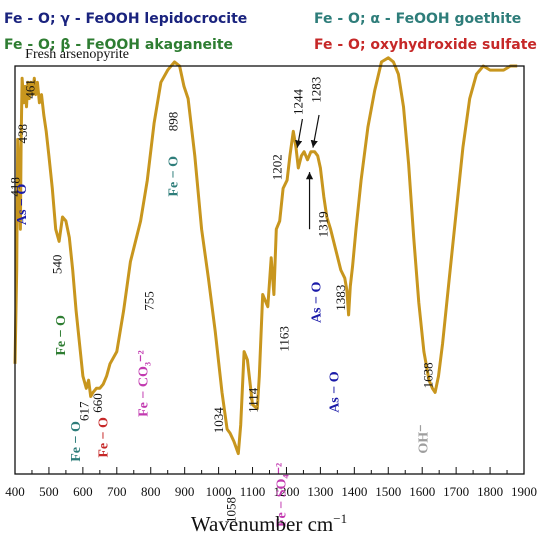 The width and height of the screenshot is (550, 542). What do you see at coordinates (422, 491) in the screenshot?
I see `x-tick-label: 1600` at bounding box center [422, 491].